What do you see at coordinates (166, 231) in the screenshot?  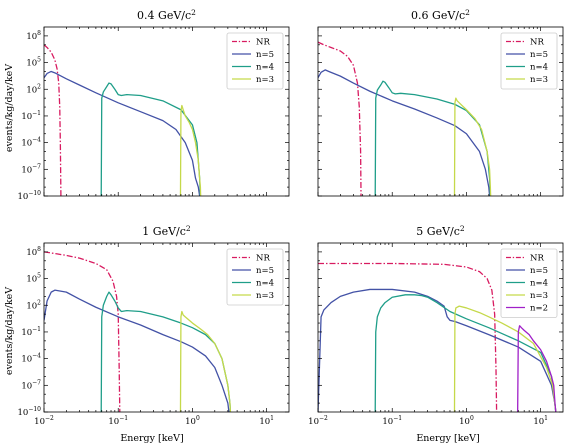 I see `panel-title: 1 GeV/c2` at bounding box center [166, 231].